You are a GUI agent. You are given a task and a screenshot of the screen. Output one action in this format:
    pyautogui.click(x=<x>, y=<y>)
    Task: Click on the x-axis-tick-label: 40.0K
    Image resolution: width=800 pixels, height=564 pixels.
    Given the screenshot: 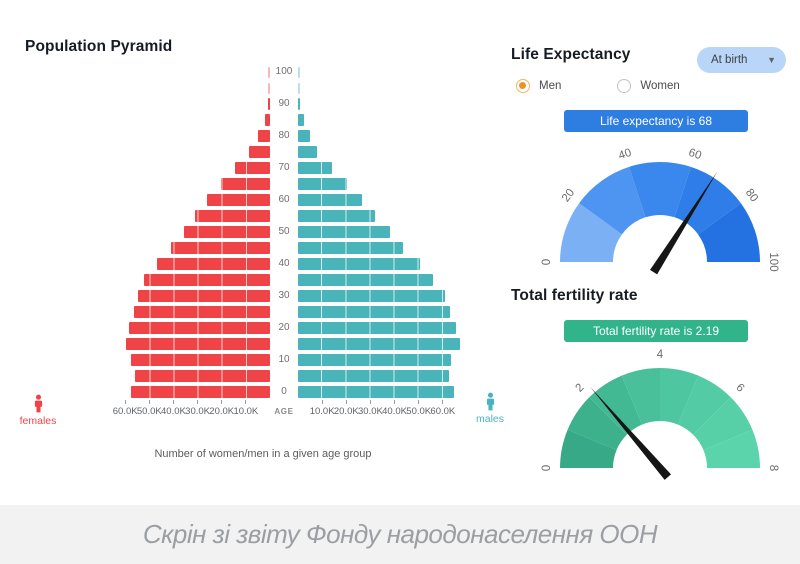 What is the action you would take?
    pyautogui.click(x=173, y=411)
    